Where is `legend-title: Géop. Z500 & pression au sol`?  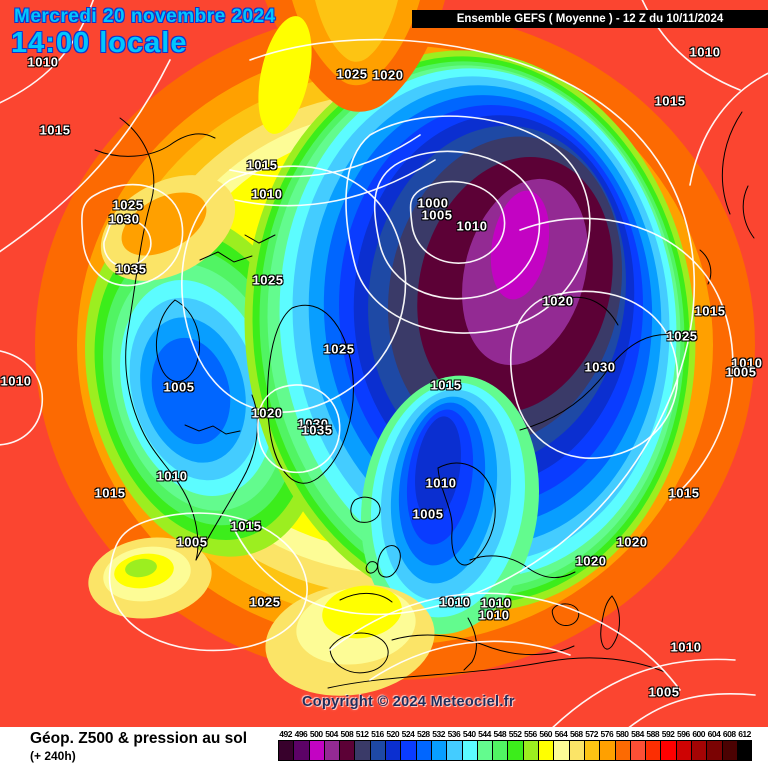 legend-title: Géop. Z500 & pression au sol is located at coordinates (139, 738).